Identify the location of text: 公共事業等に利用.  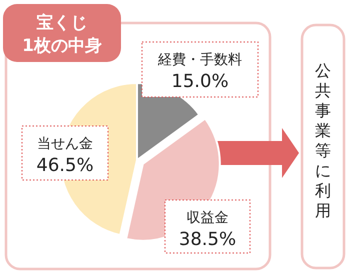
(323, 140).